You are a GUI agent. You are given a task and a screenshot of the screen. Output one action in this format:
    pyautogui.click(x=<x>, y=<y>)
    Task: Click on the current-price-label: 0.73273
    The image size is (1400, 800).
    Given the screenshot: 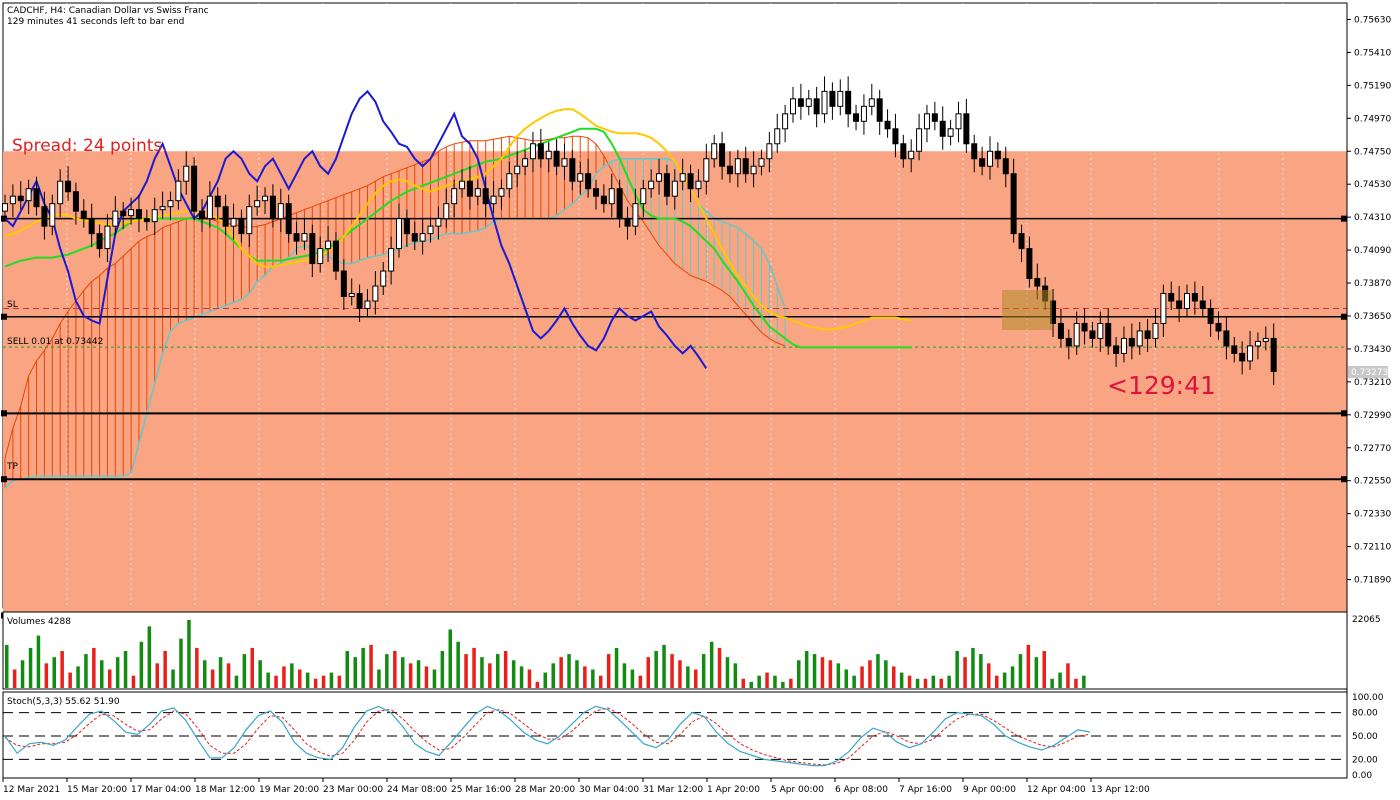 What is the action you would take?
    pyautogui.click(x=1369, y=373)
    